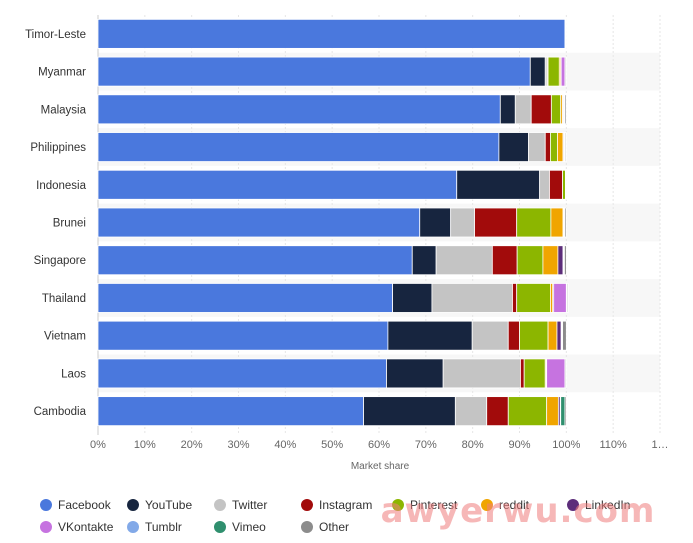 Image resolution: width=693 pixels, height=543 pixels. What do you see at coordinates (86, 527) in the screenshot?
I see `legend-label-vkontakte: VKontakte` at bounding box center [86, 527].